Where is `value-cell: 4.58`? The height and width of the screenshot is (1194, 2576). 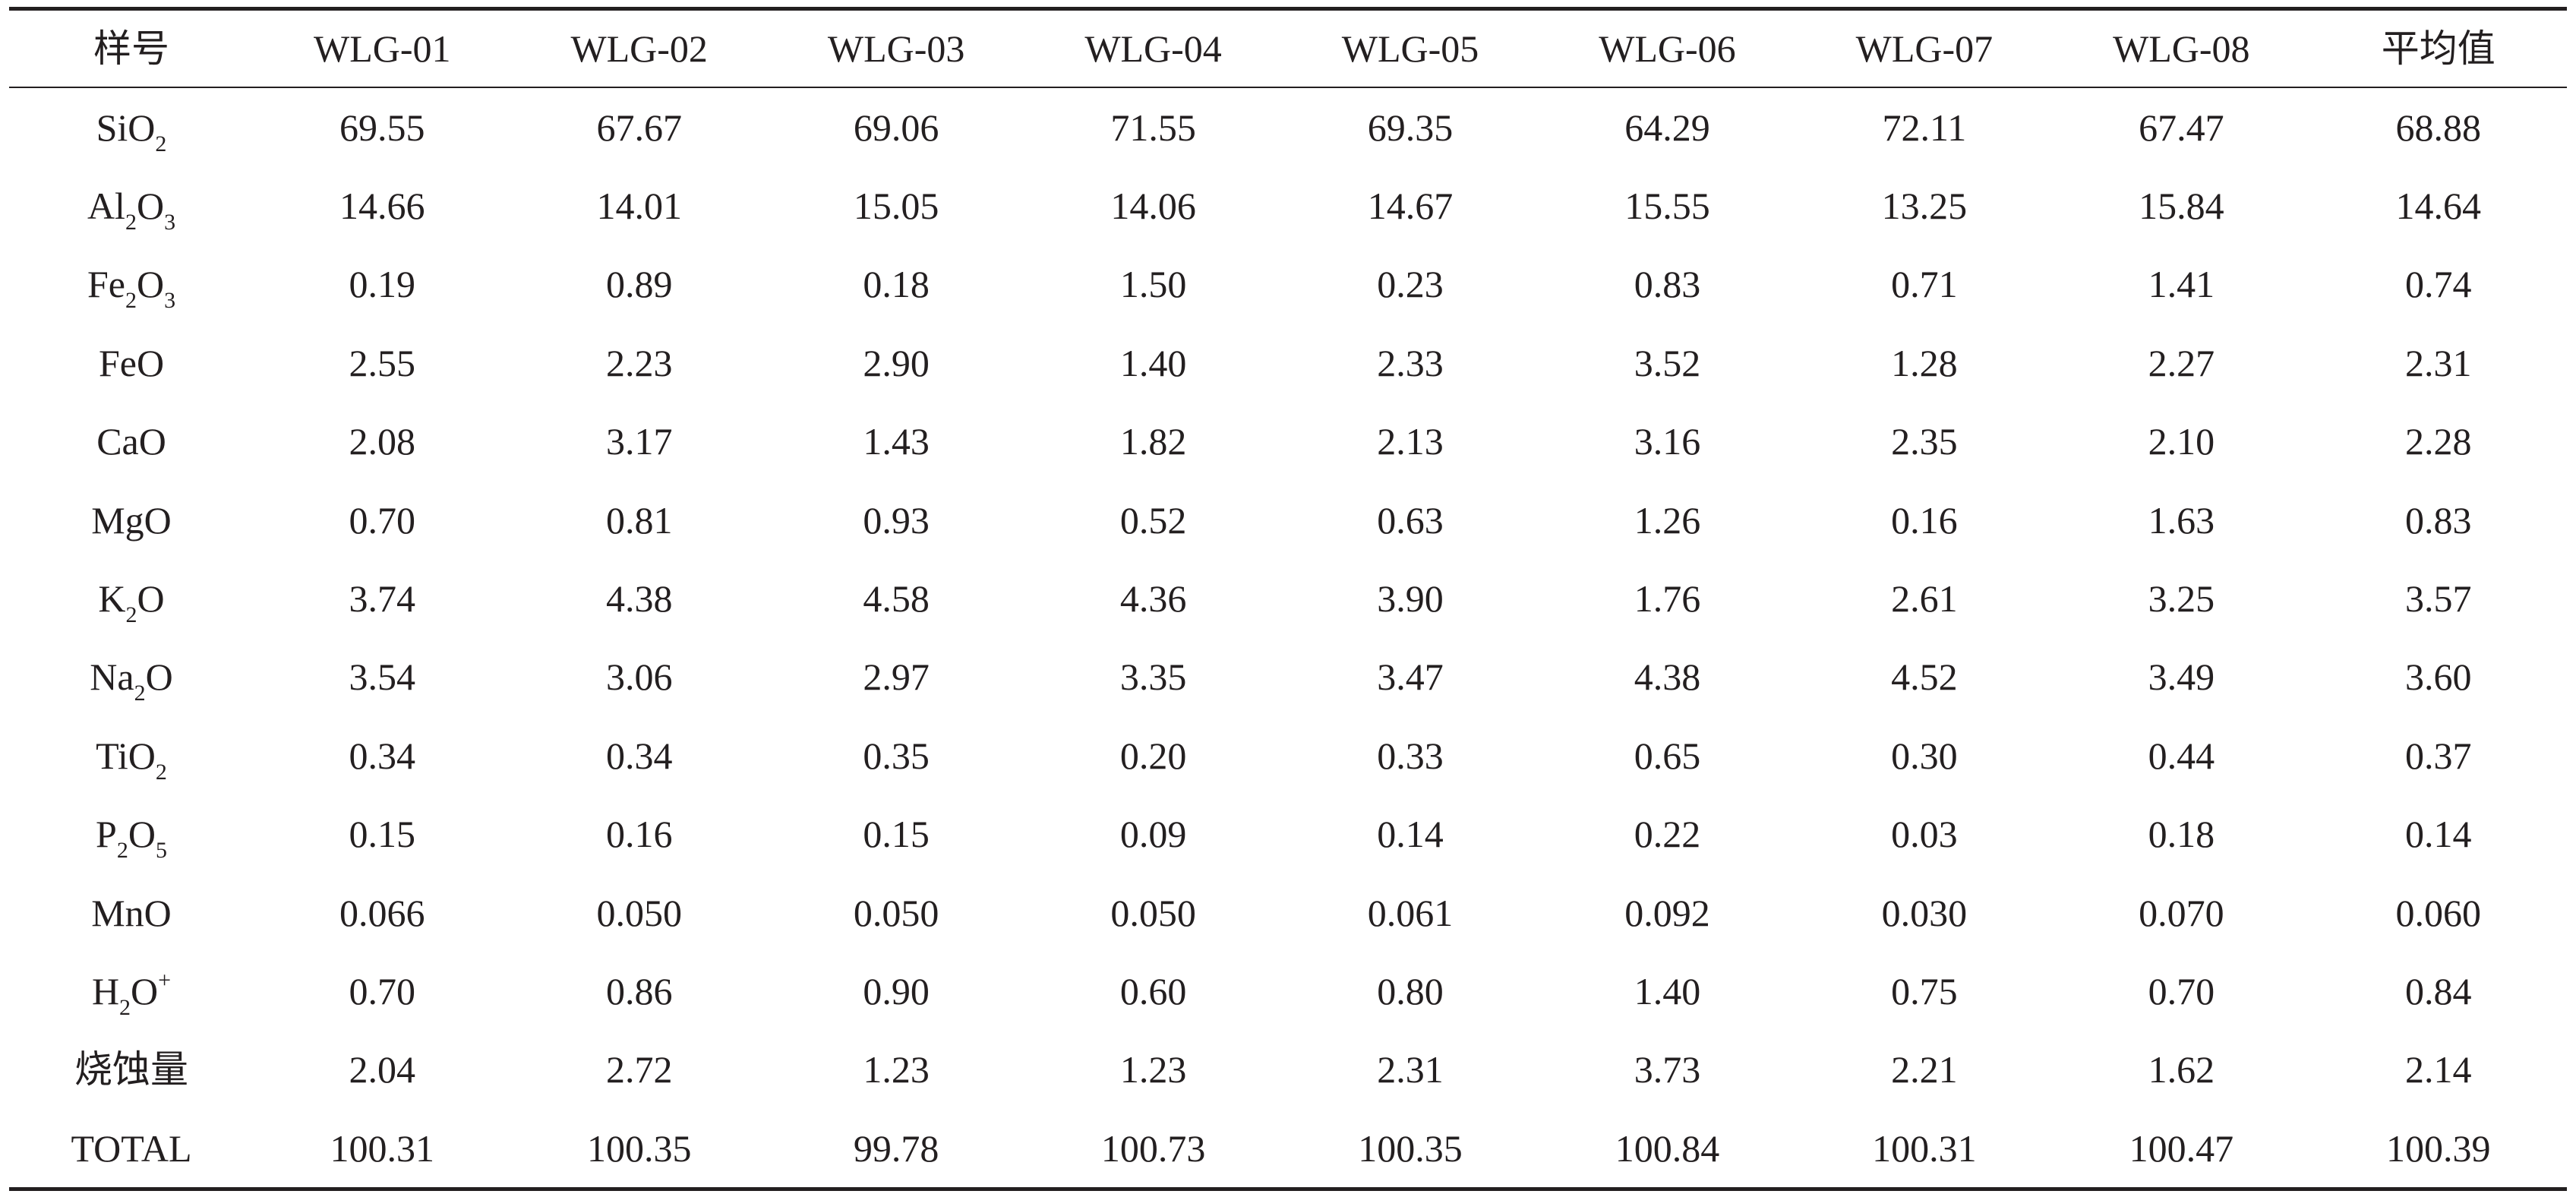
value-cell: 4.58 is located at coordinates (896, 599).